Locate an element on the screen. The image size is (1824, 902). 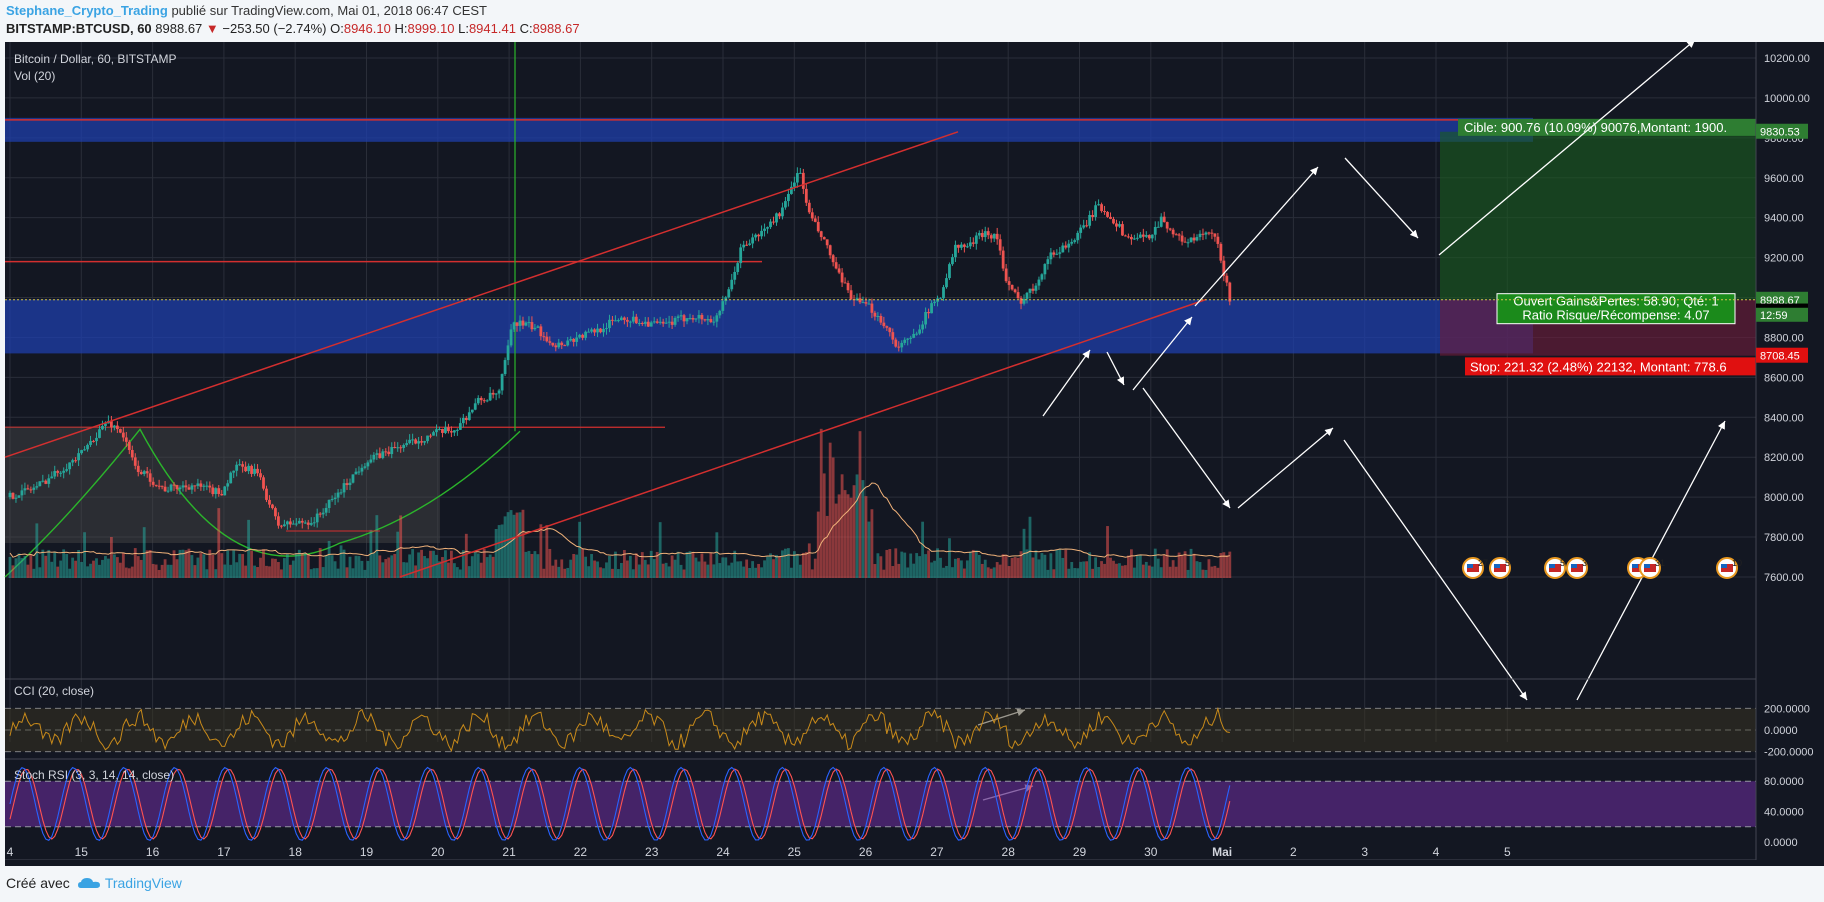
stoch-title: Stoch RSI (3, 3, 14, 14, close) is located at coordinates (94, 775).